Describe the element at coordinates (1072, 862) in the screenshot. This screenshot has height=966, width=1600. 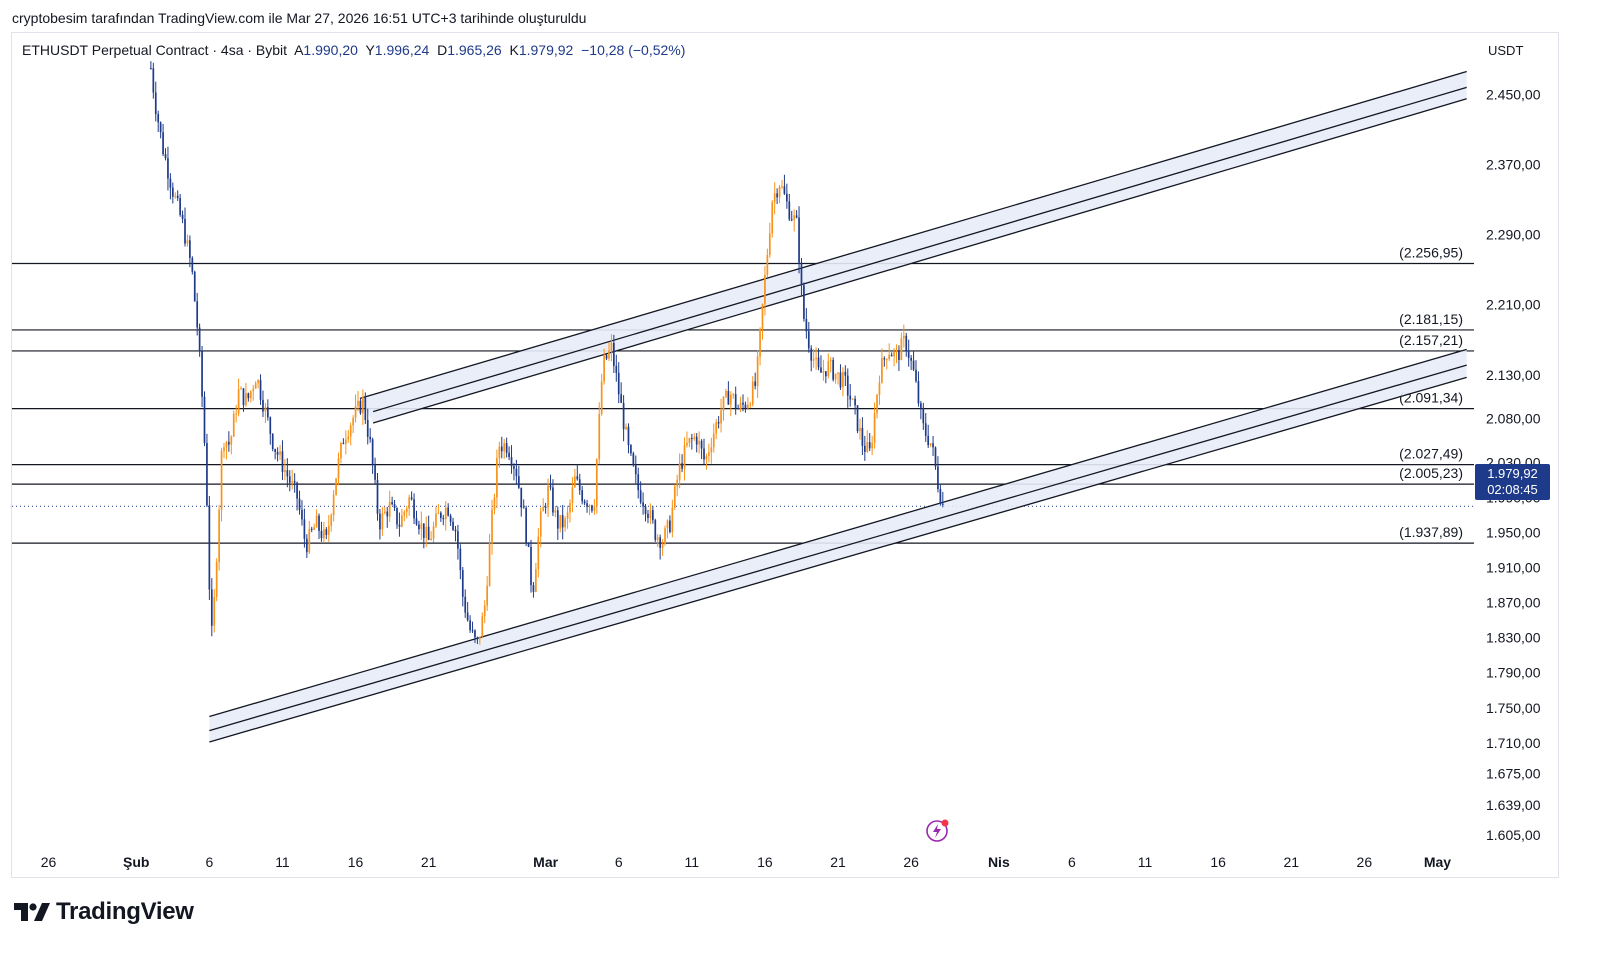
I see `x-tick-label: 6` at that location.